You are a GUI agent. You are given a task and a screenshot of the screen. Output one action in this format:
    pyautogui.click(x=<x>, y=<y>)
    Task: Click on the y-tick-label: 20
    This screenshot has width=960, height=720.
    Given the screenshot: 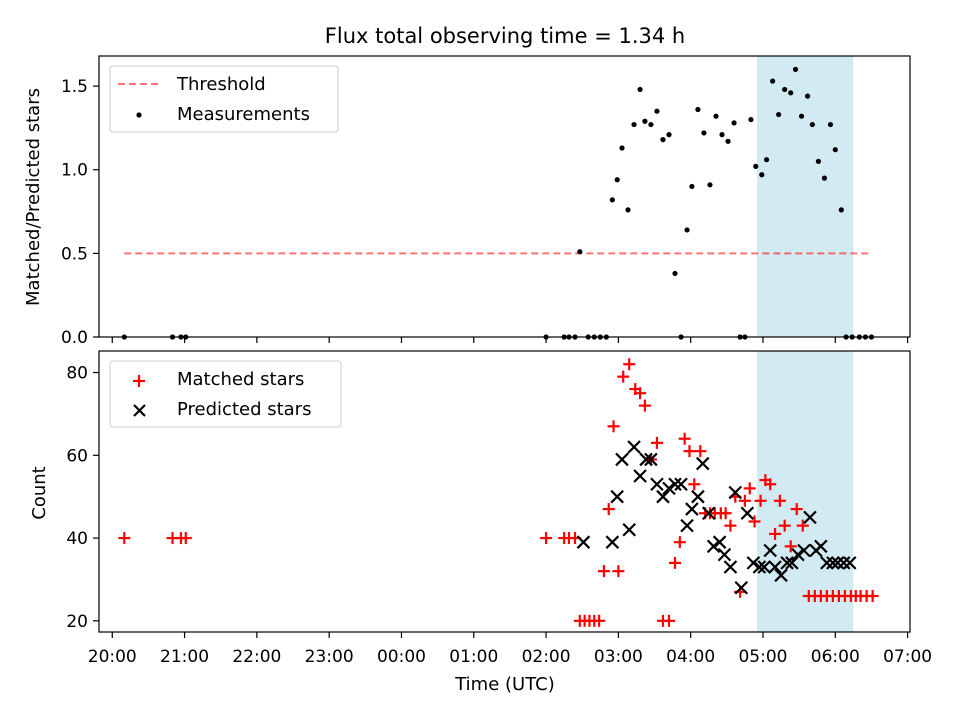 What is the action you would take?
    pyautogui.click(x=77, y=622)
    